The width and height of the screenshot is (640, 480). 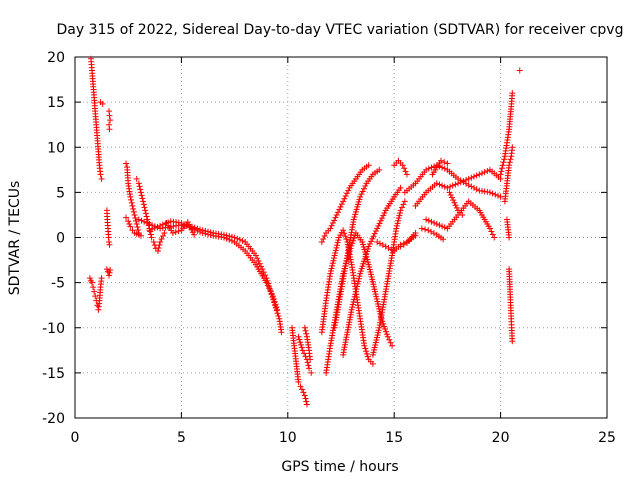 What do you see at coordinates (53, 419) in the screenshot?
I see `y-tick-label: -20` at bounding box center [53, 419].